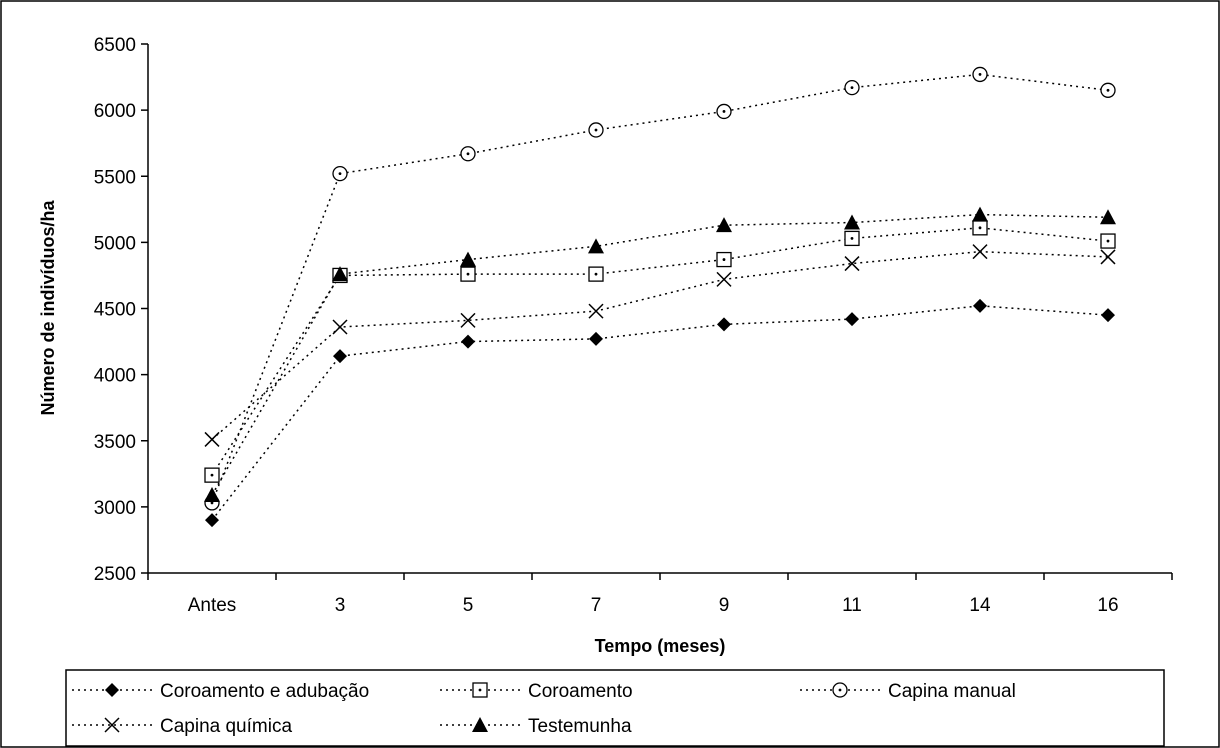 The width and height of the screenshot is (1220, 748). What do you see at coordinates (980, 605) in the screenshot?
I see `x-tick-label: 14` at bounding box center [980, 605].